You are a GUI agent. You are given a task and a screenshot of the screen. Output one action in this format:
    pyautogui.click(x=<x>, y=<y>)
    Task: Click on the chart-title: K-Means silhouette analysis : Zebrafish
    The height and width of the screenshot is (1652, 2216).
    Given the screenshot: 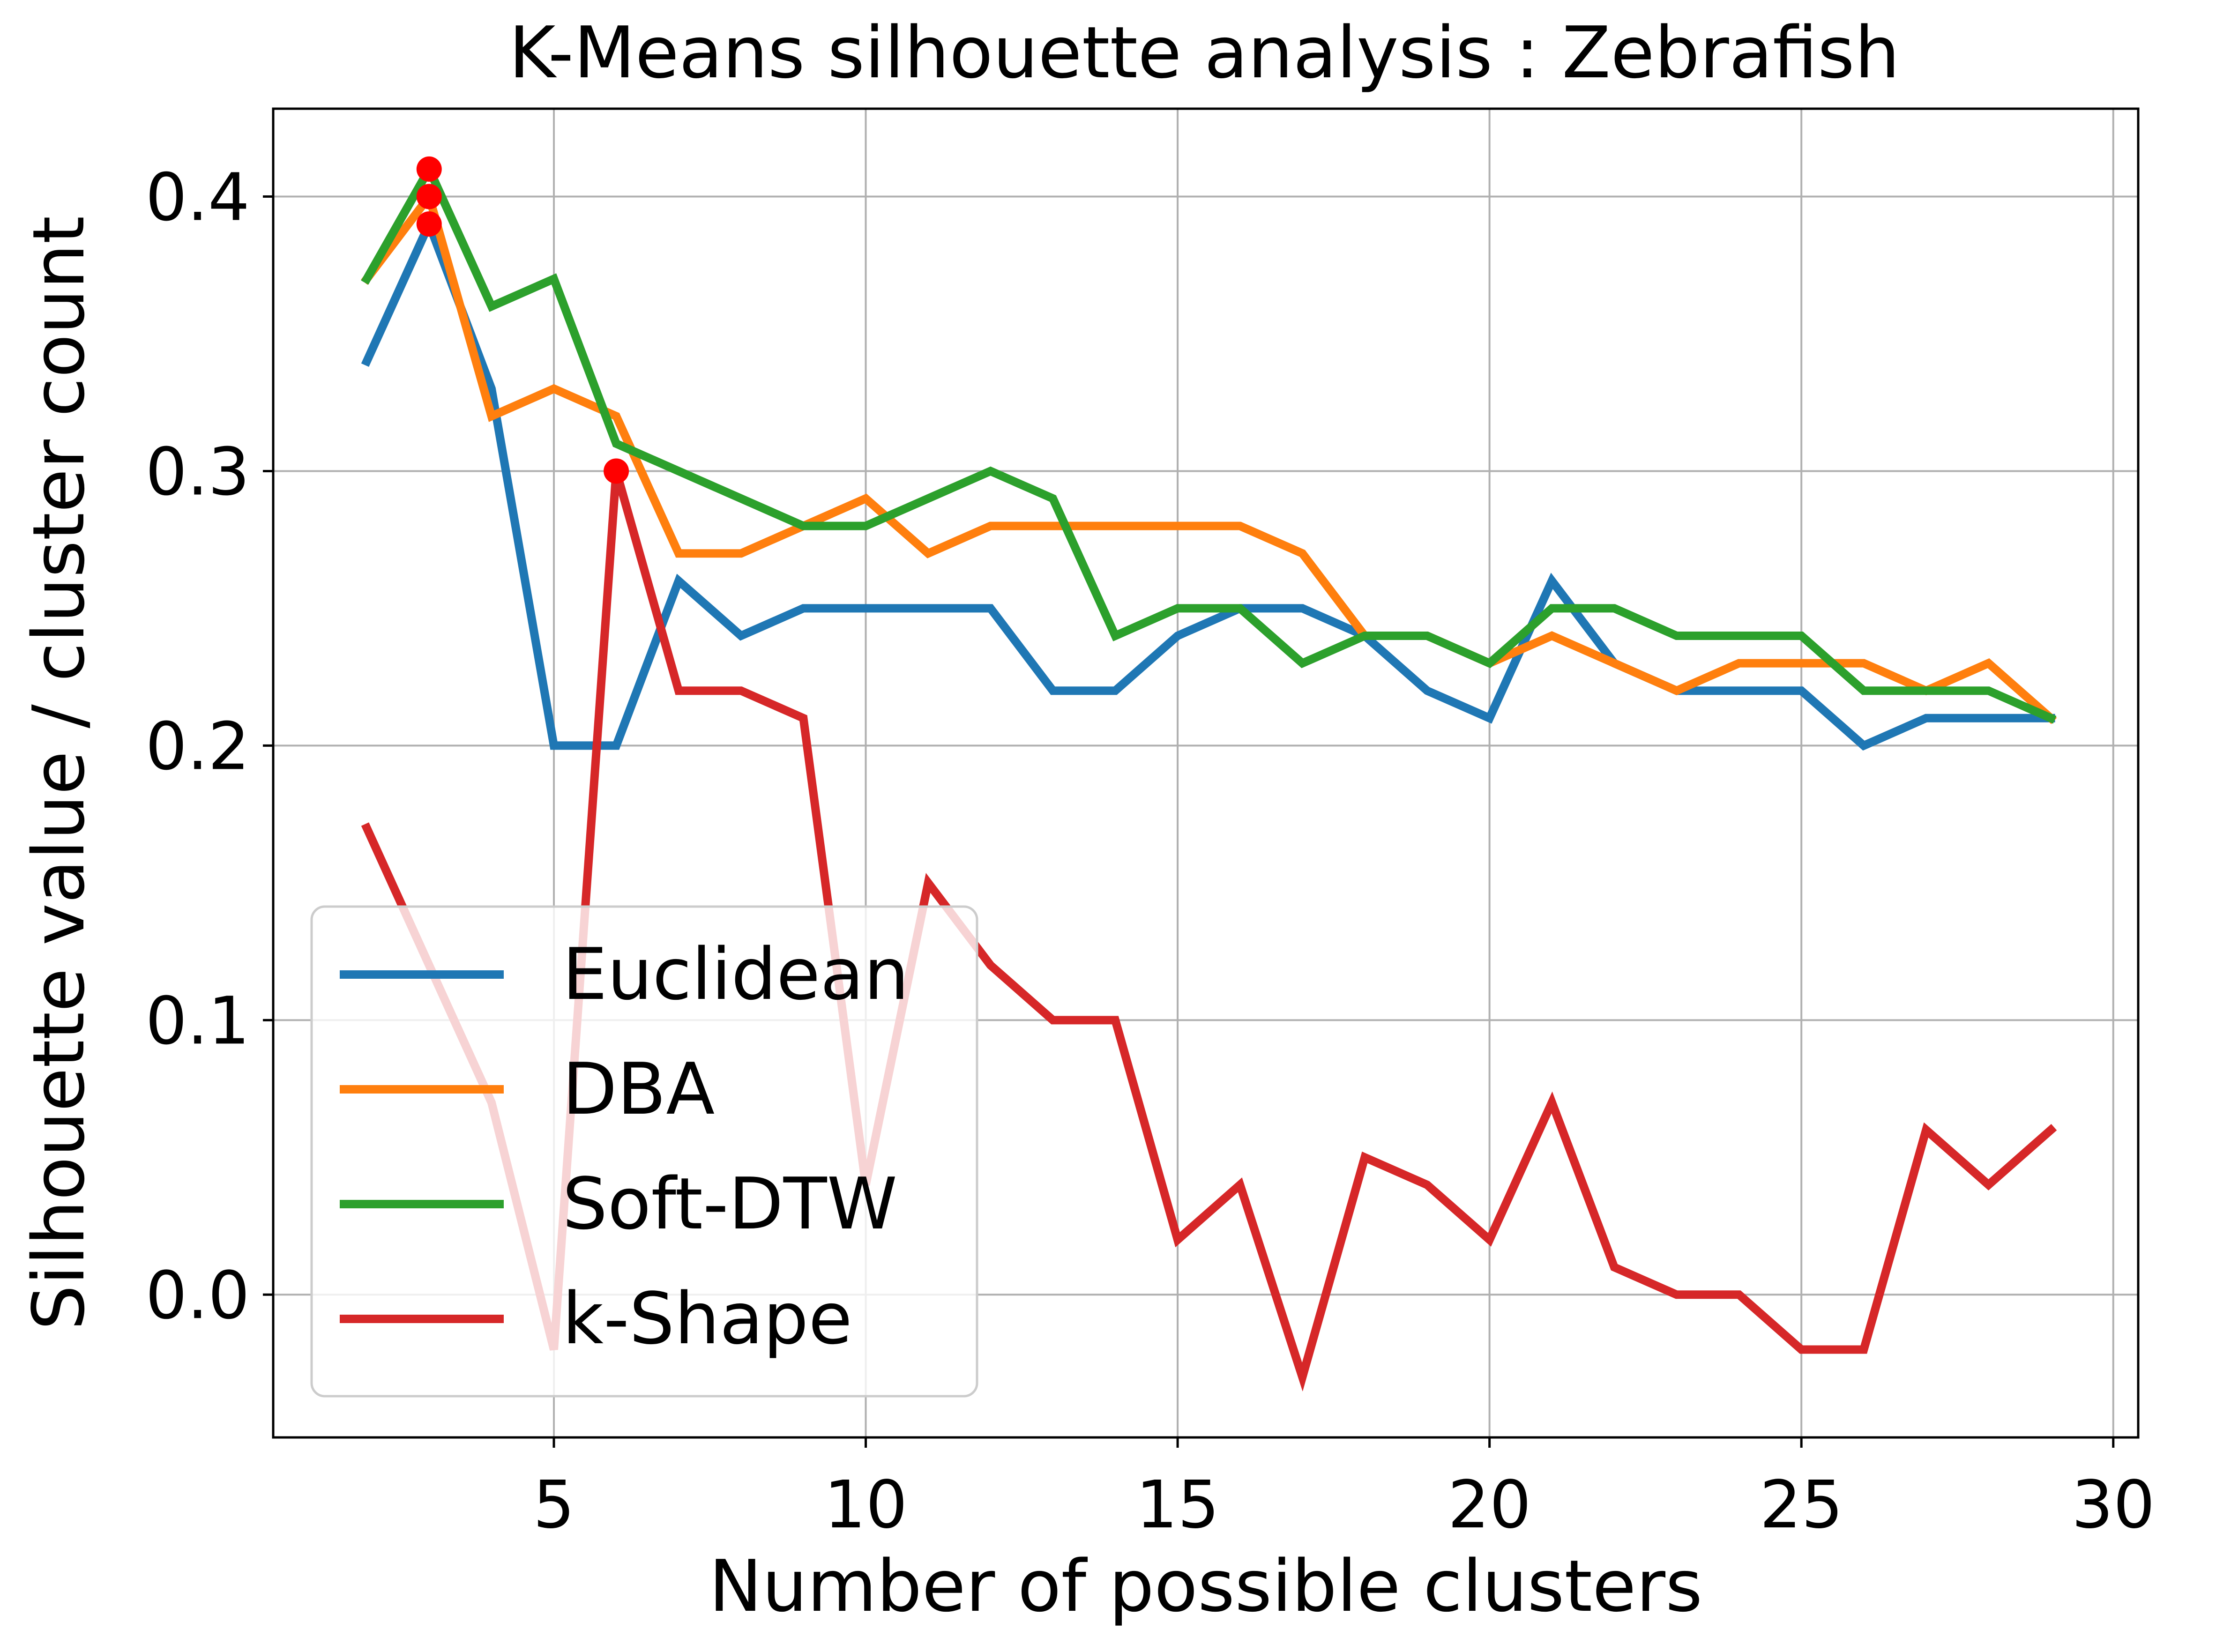 What is the action you would take?
    pyautogui.click(x=1204, y=52)
    